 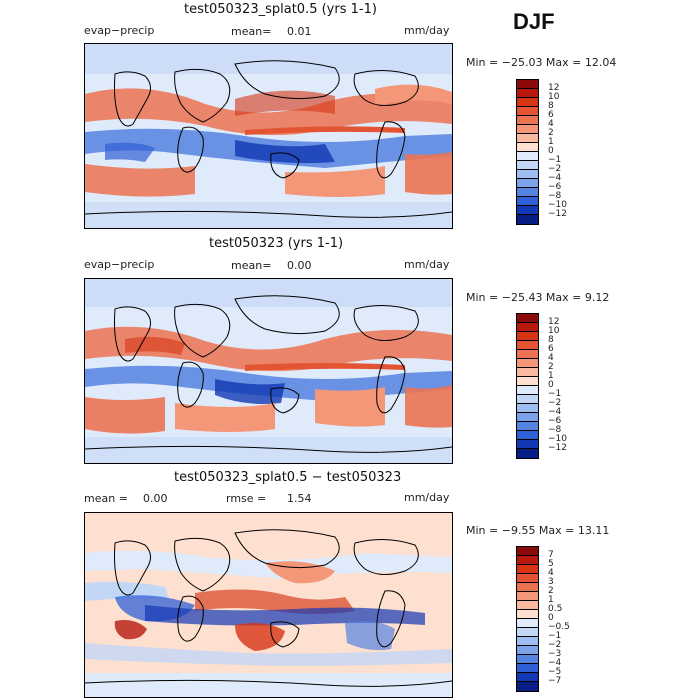 I want to click on minmax-label-middle: Min = −25.43 Max = 9.12, so click(x=538, y=297).